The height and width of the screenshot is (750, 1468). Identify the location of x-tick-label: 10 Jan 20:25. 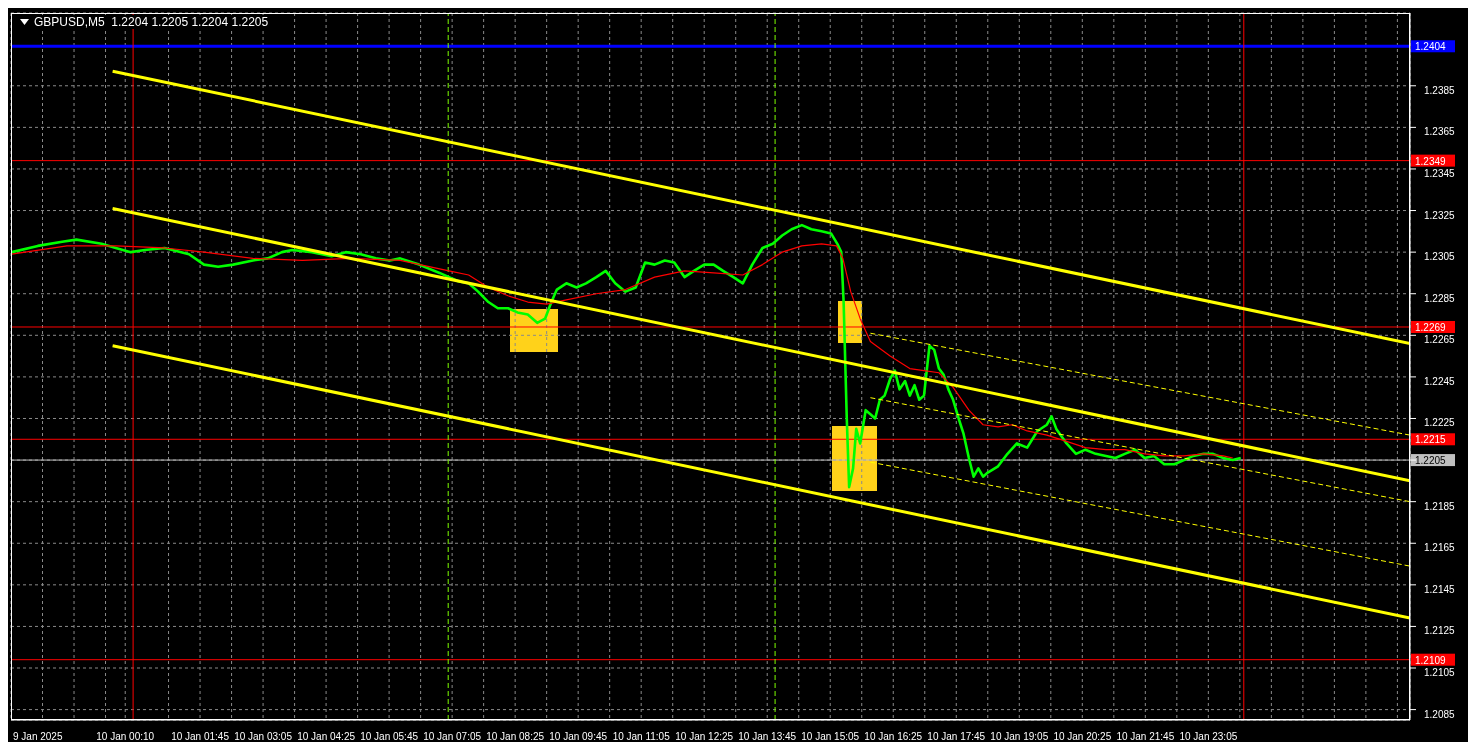
(1082, 736).